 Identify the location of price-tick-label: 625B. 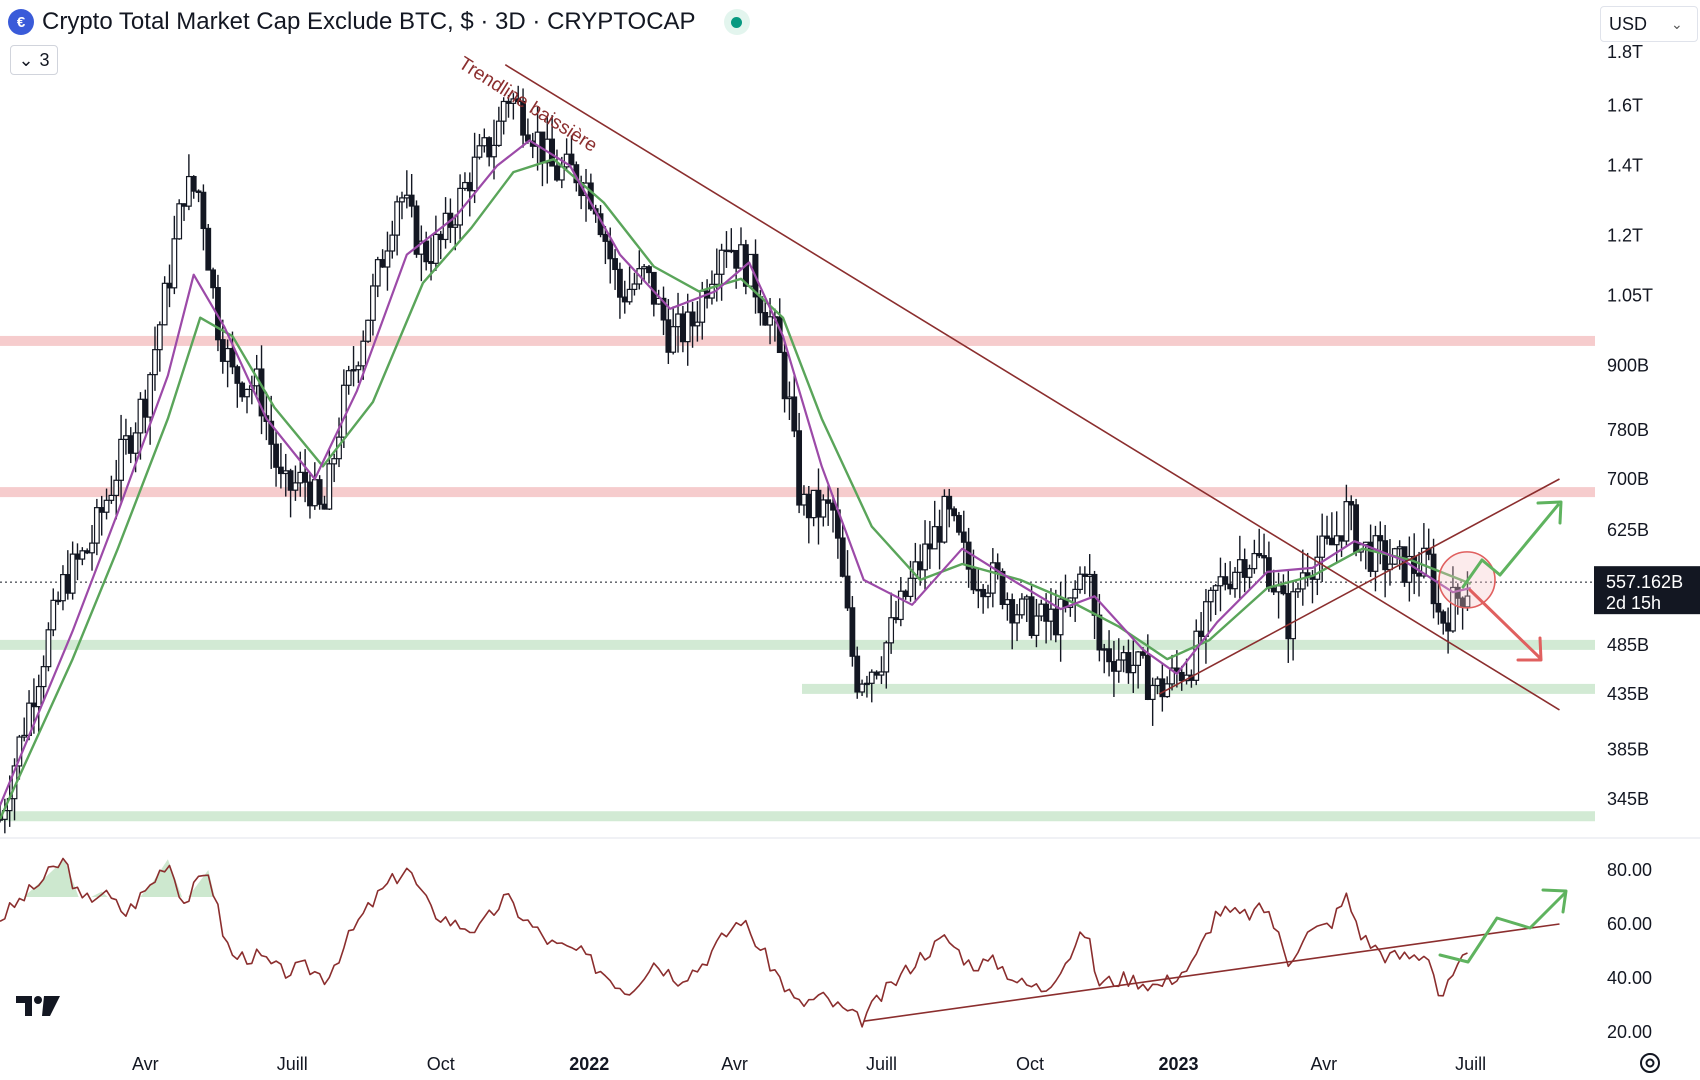
(1628, 530).